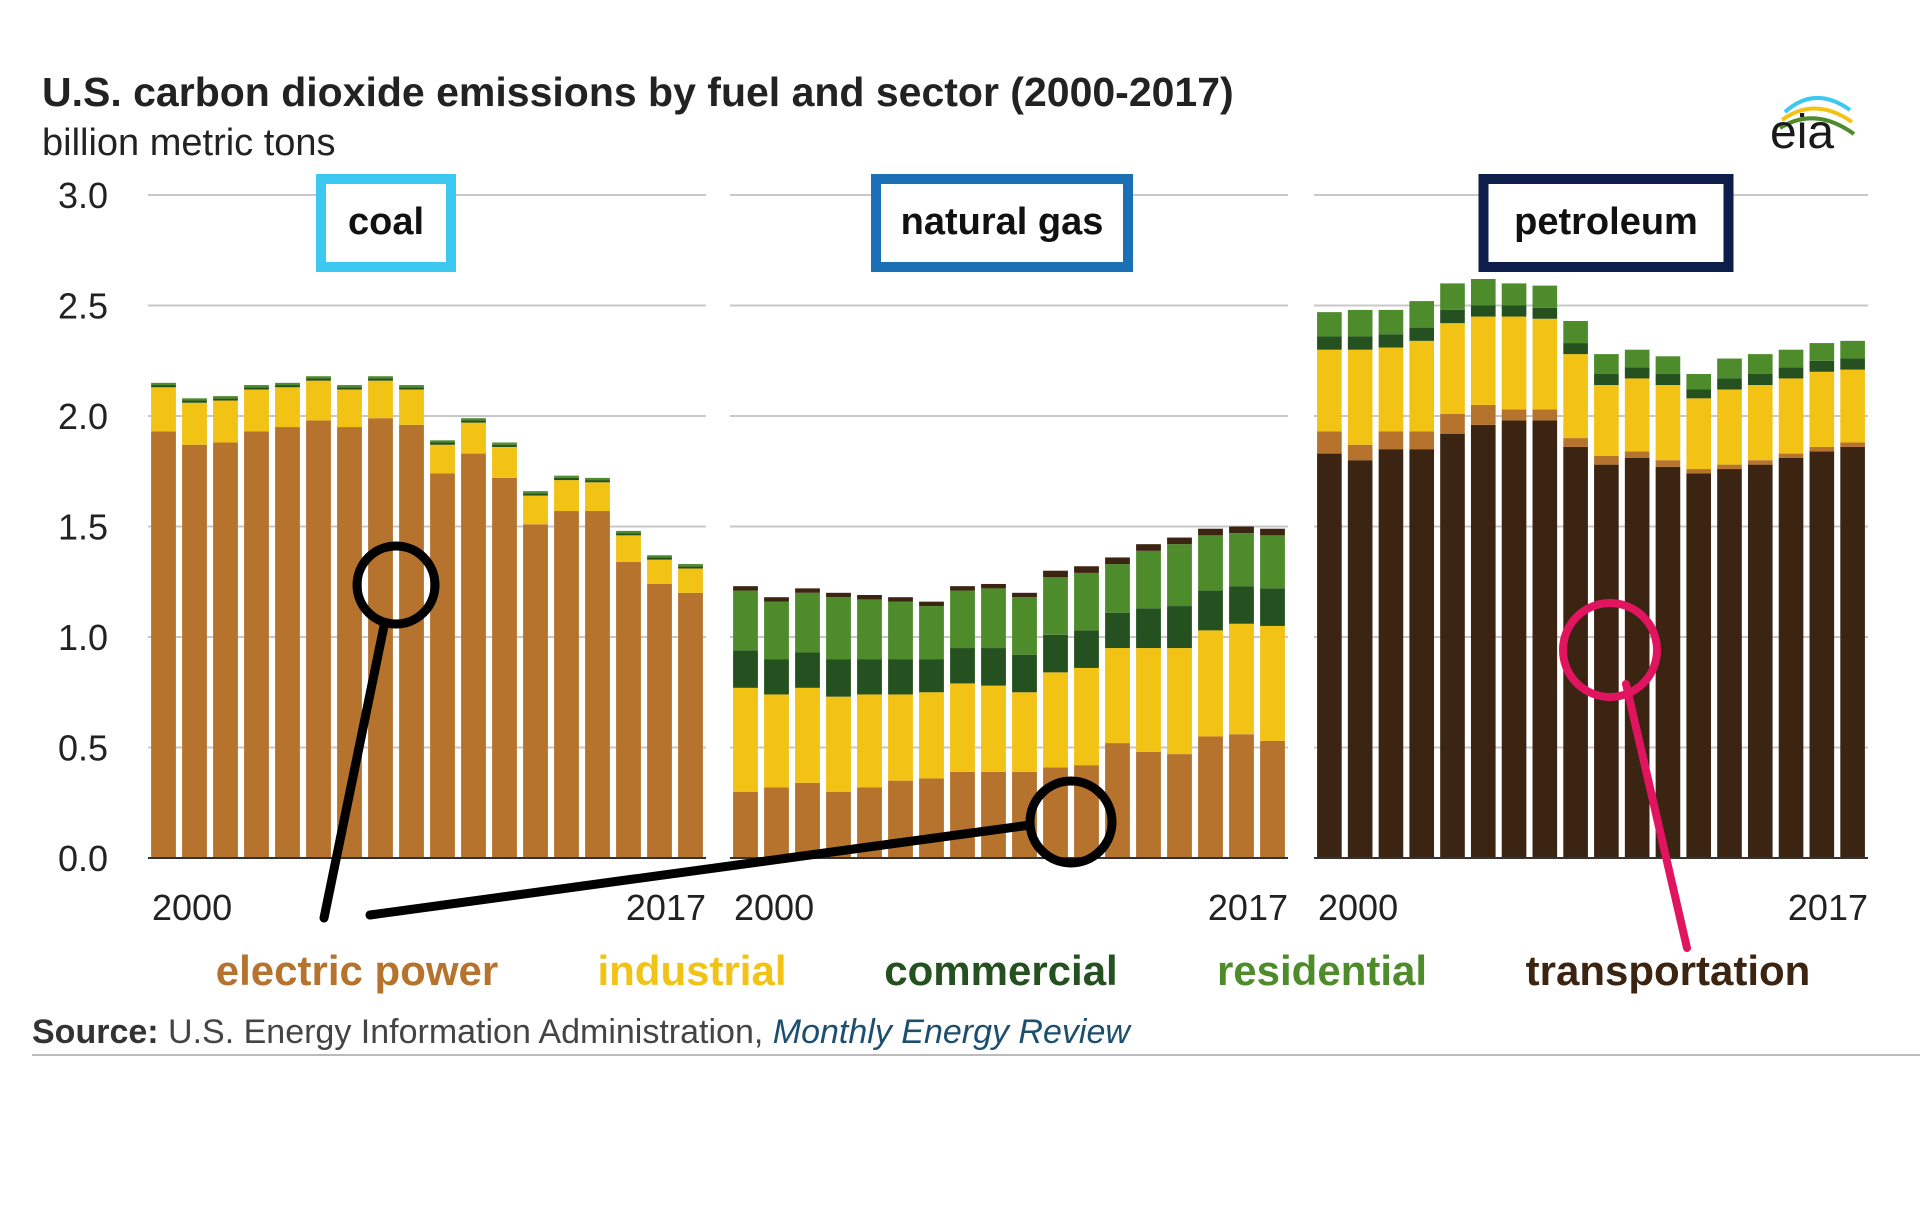  I want to click on callout-circle-gas, so click(1071, 822).